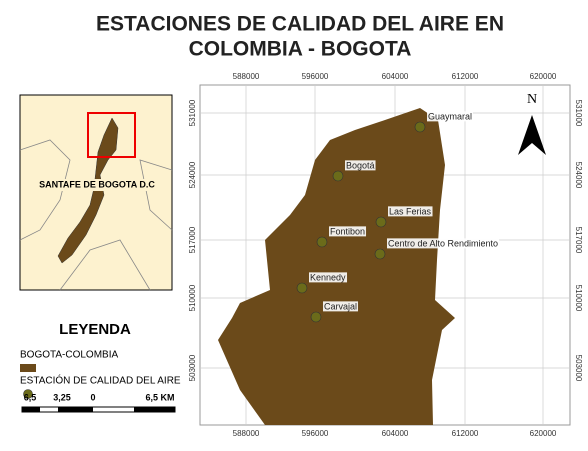 The height and width of the screenshot is (451, 588). I want to click on station-label: Fontibon, so click(347, 231).